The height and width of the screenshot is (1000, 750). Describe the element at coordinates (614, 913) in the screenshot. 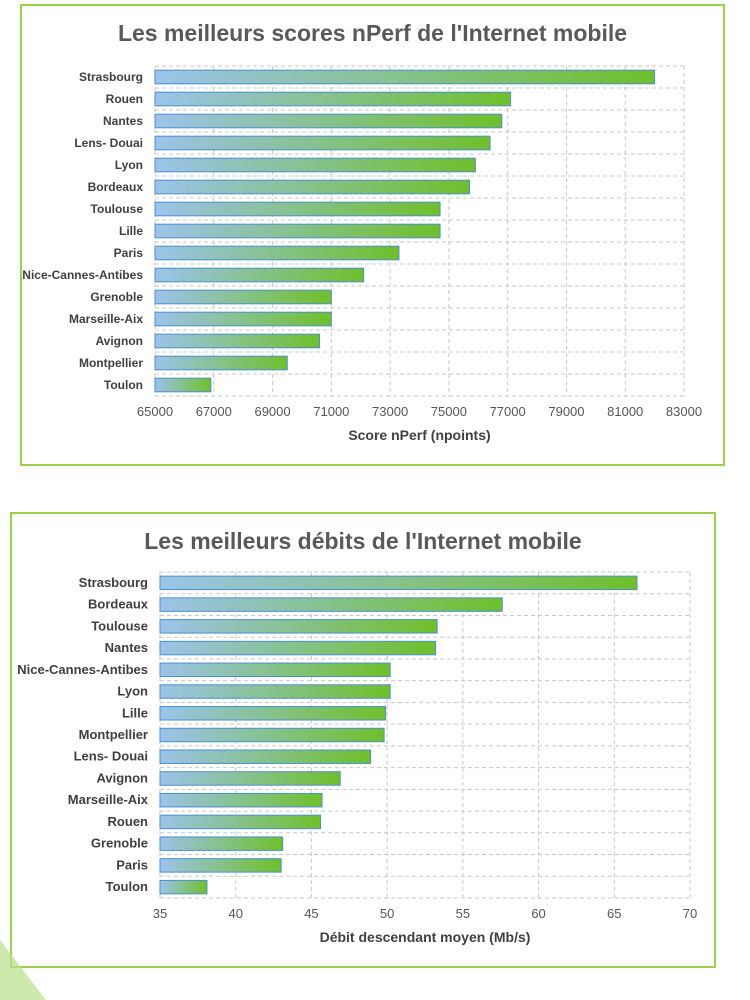

I see `x-tick-label: 65` at that location.